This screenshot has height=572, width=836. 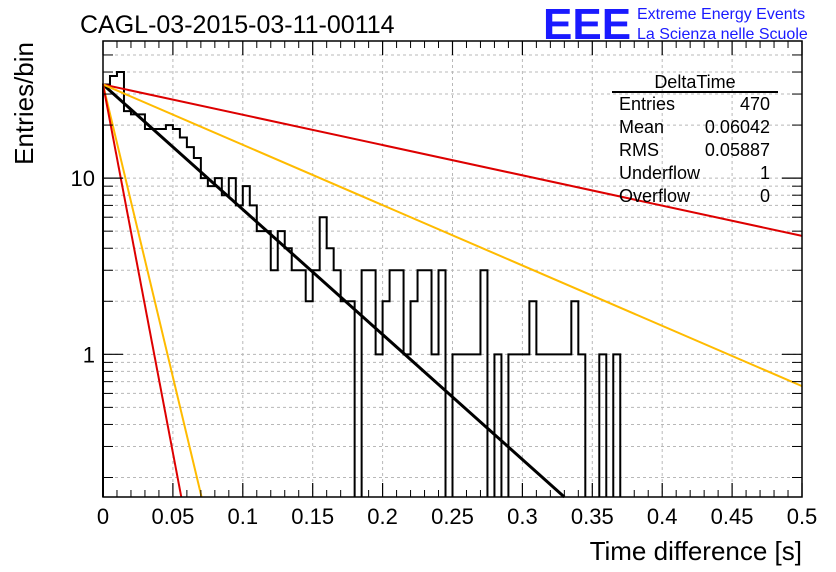 I want to click on stats-label-overflow: Overflow, so click(x=655, y=196).